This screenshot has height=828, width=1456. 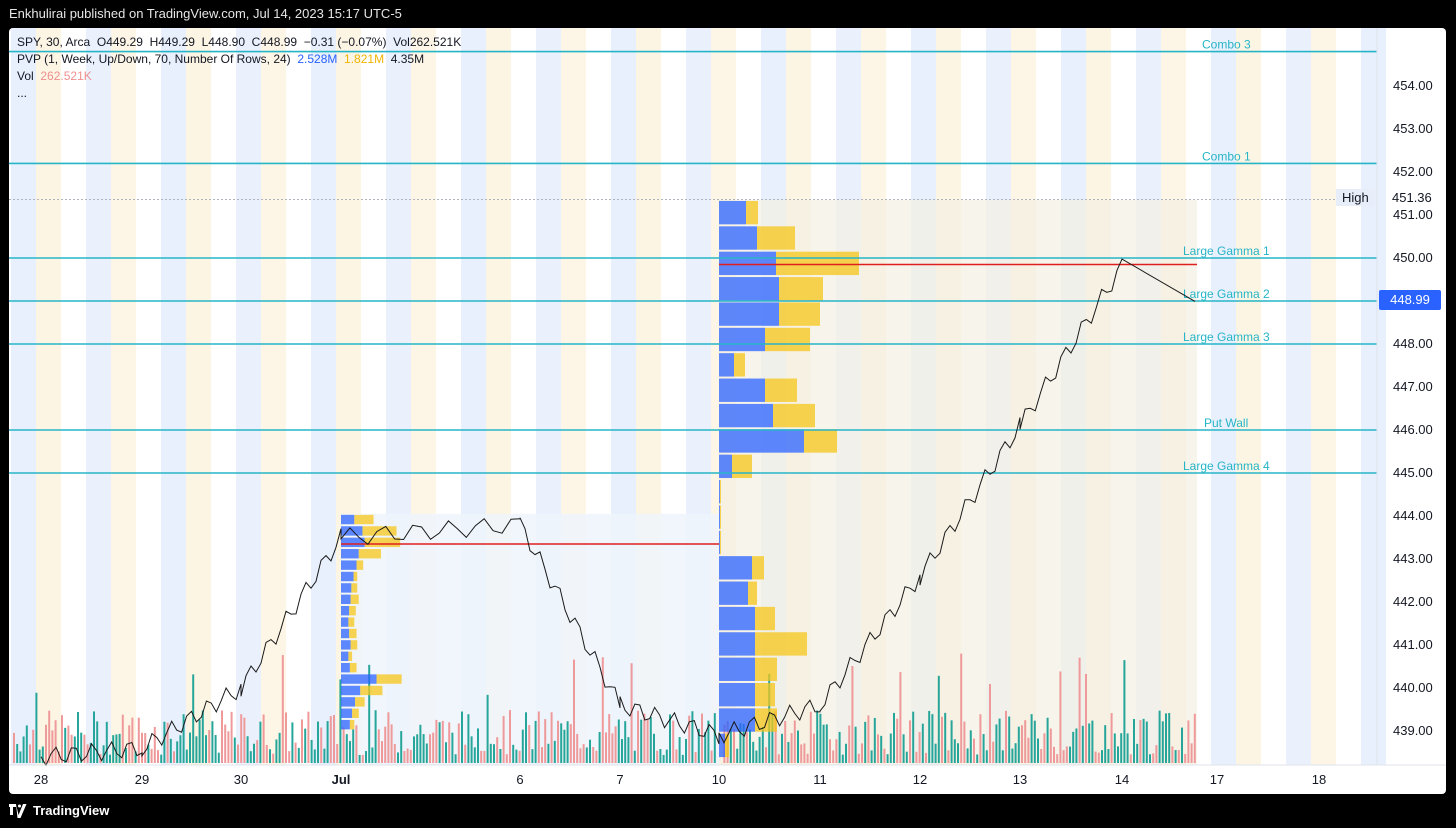 I want to click on x-tick-label: 29, so click(x=142, y=779).